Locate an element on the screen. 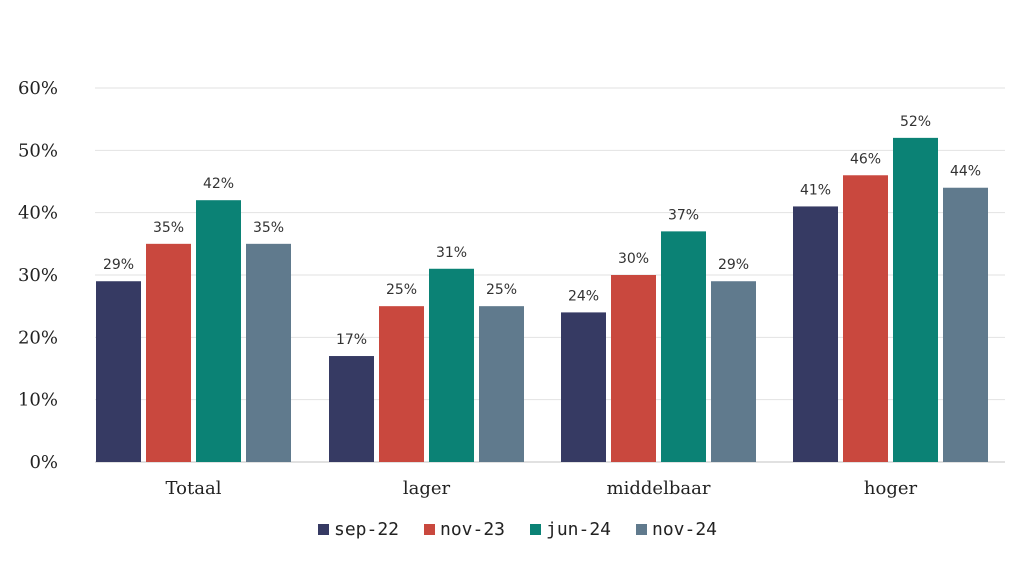 The width and height of the screenshot is (1030, 580). bar-nov-24-totaal is located at coordinates (268, 352).